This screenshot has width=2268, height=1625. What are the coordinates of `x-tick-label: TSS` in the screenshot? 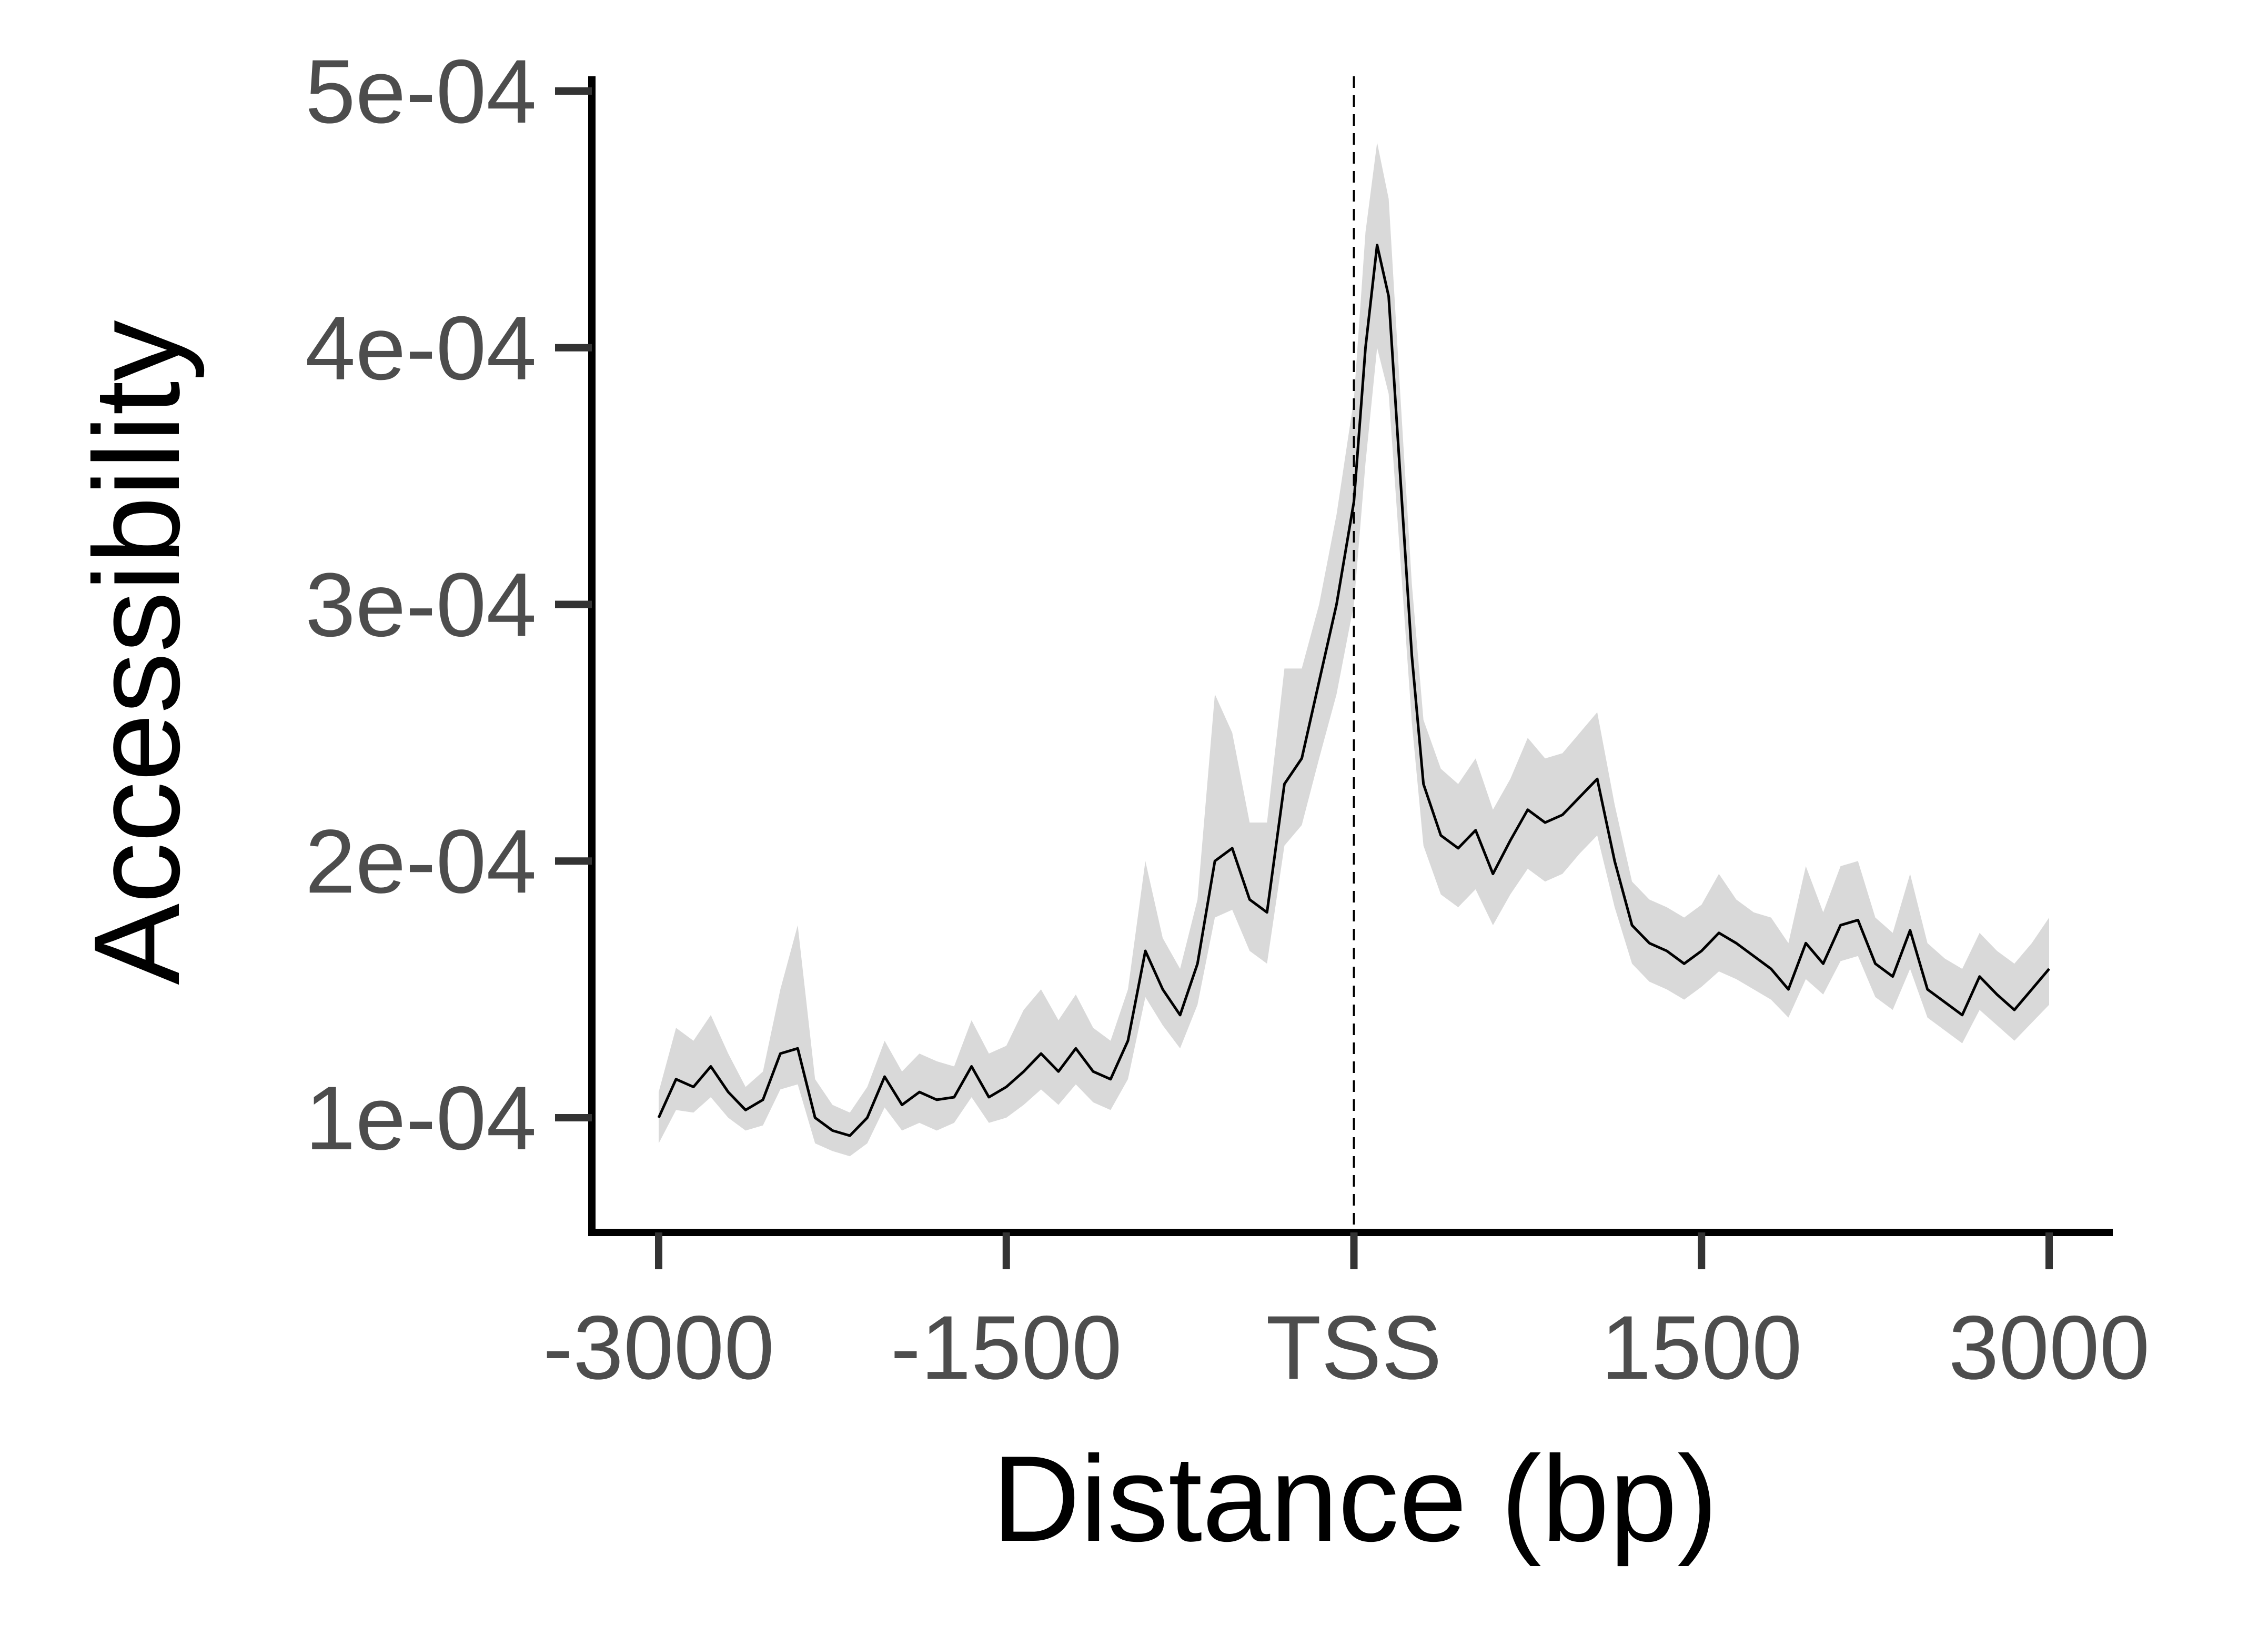 It's located at (1354, 1347).